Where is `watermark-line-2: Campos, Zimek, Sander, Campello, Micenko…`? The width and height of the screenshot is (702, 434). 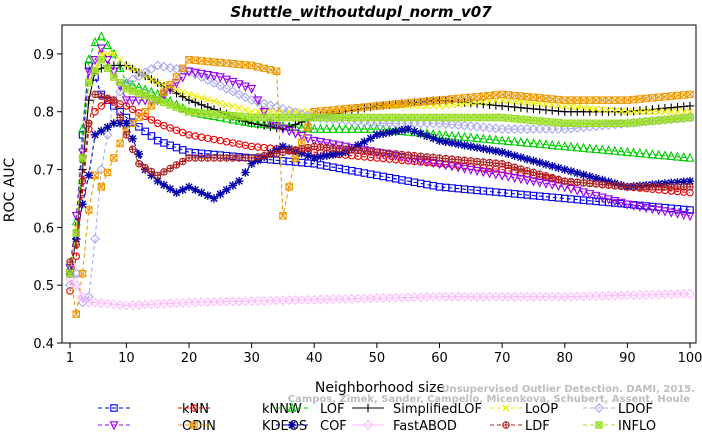
watermark-line-2: Campos, Zimek, Sander, Campello, Micenko… is located at coordinates (489, 399).